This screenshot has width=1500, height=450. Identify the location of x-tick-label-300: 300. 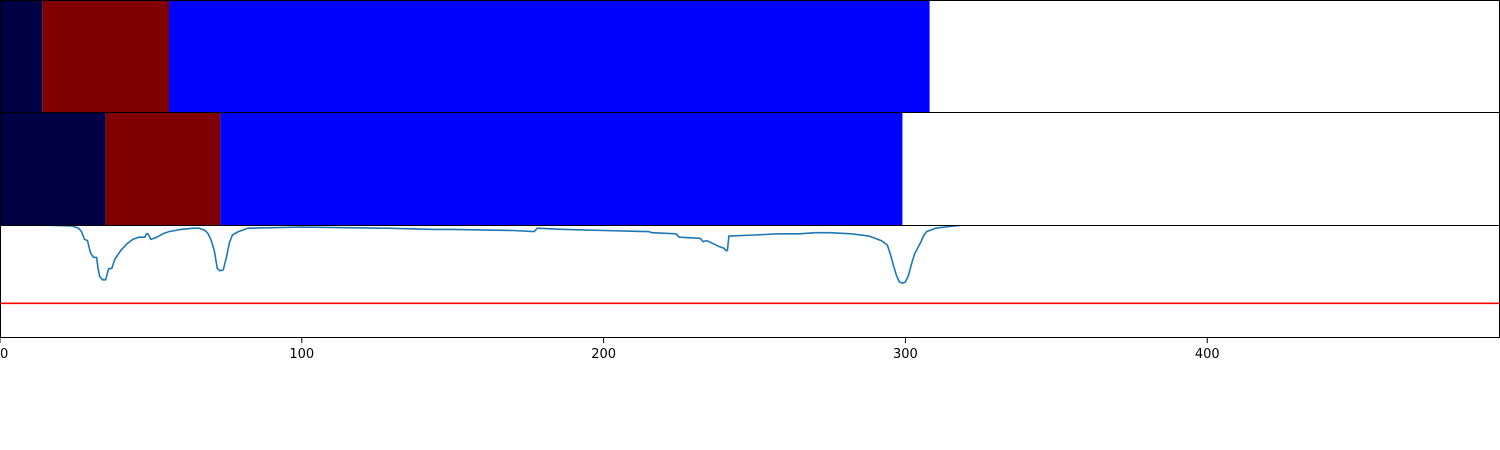
(905, 354).